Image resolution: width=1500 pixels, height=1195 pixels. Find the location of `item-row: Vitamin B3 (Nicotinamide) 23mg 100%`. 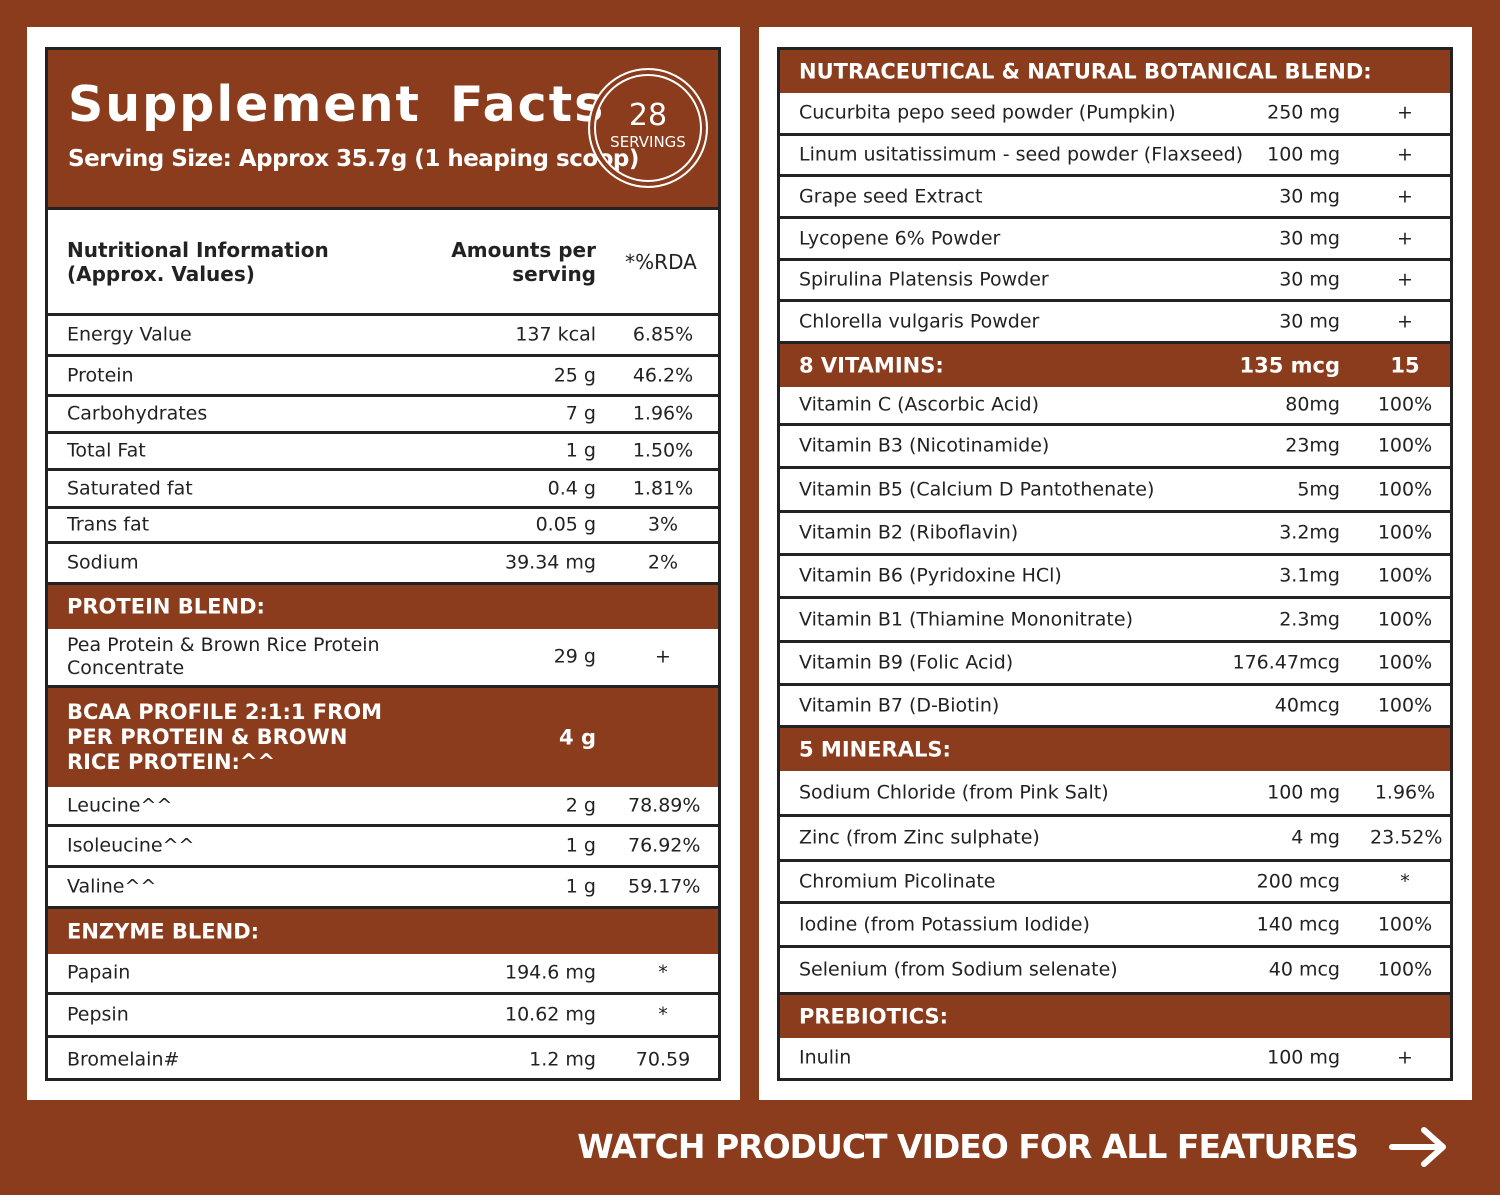

item-row: Vitamin B3 (Nicotinamide) 23mg 100% is located at coordinates (1115, 447).